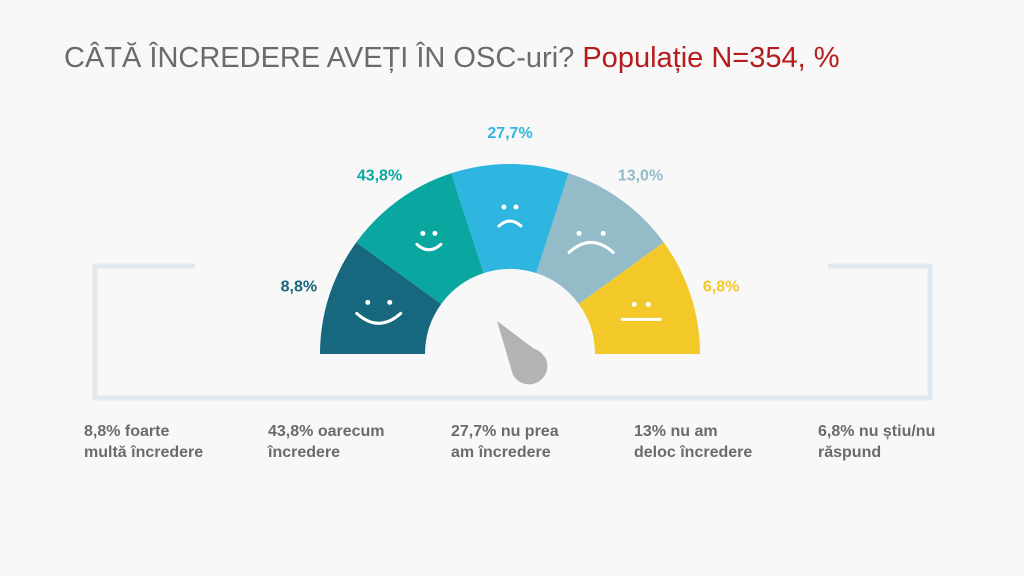  What do you see at coordinates (877, 431) in the screenshot?
I see `legend-line-1: 6,8% nu știu/nu` at bounding box center [877, 431].